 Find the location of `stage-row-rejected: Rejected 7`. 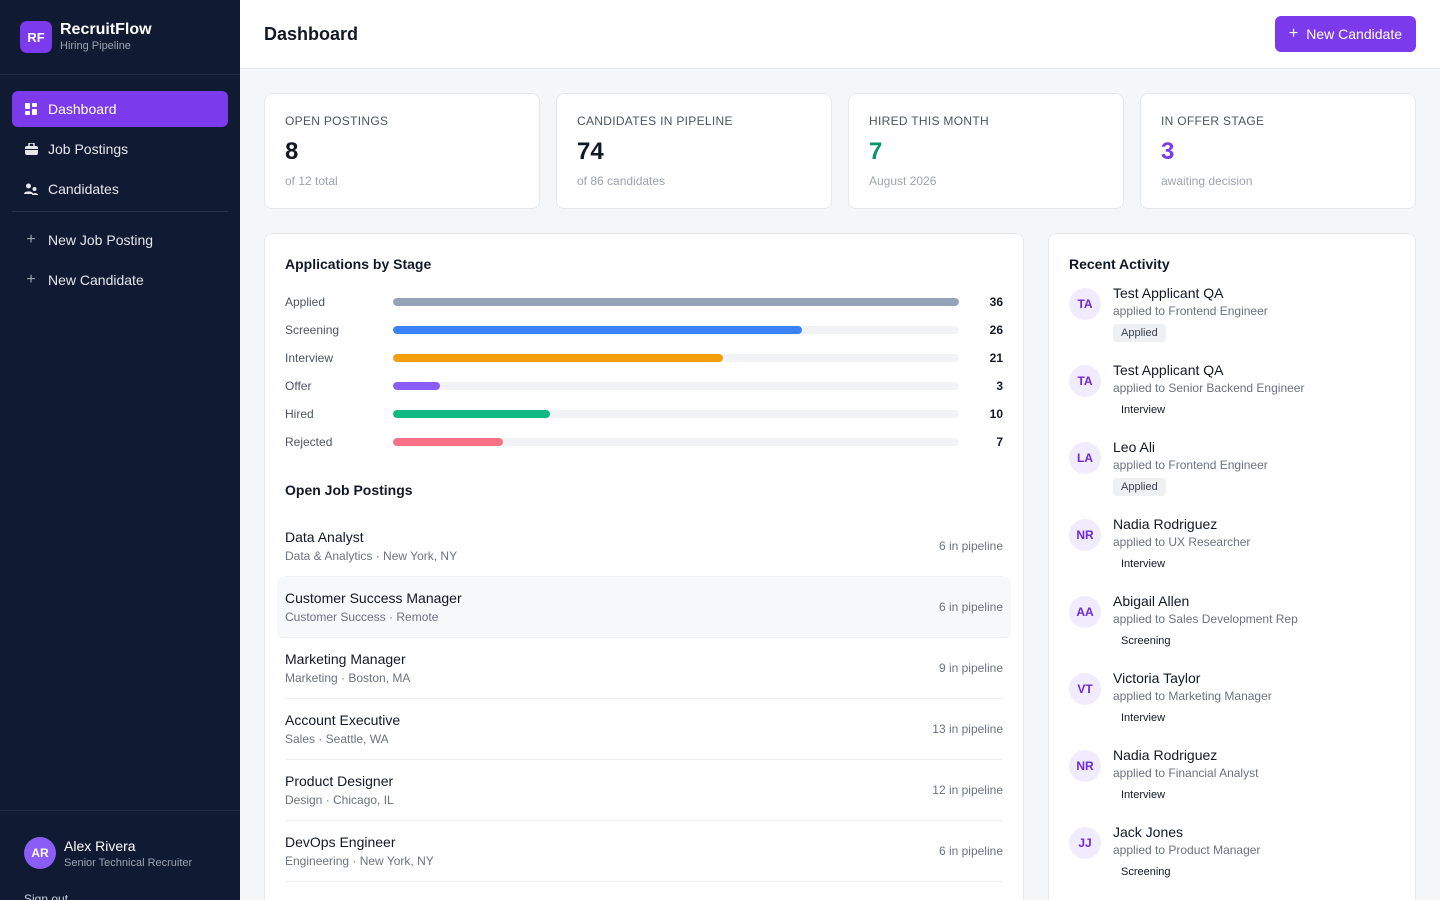

stage-row-rejected: Rejected 7 is located at coordinates (644, 442).